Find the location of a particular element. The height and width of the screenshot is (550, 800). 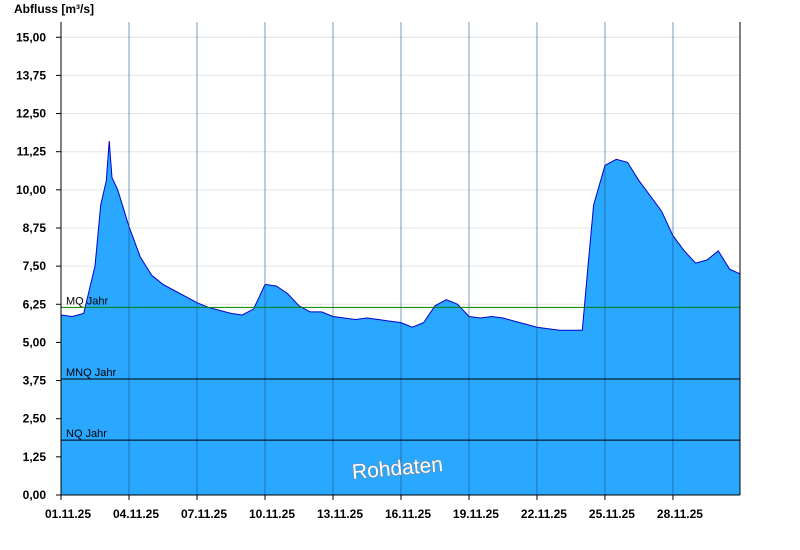

x-tick-label: 01.11.25 is located at coordinates (68, 514).